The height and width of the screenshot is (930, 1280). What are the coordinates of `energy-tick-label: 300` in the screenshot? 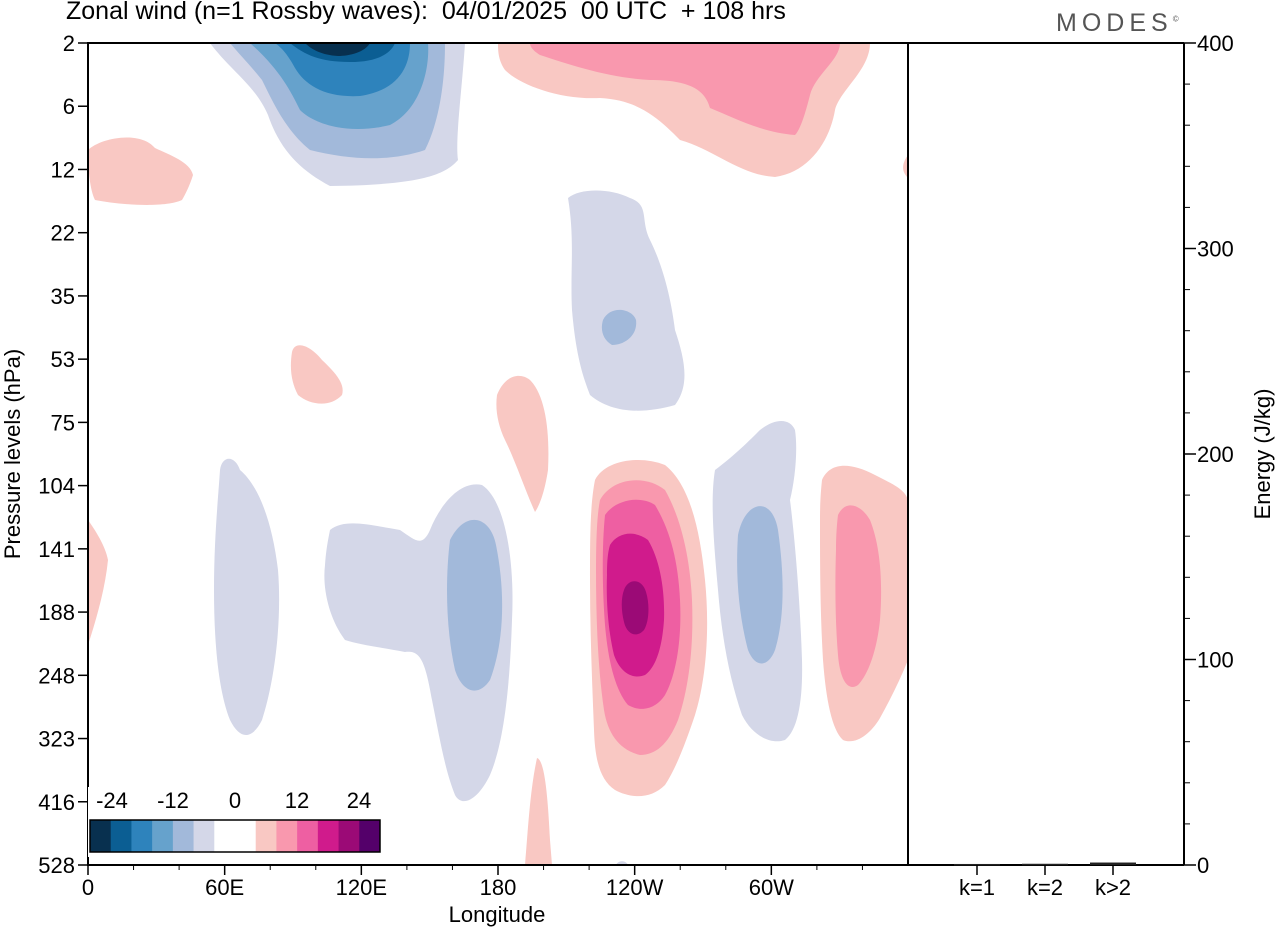 It's located at (1215, 249).